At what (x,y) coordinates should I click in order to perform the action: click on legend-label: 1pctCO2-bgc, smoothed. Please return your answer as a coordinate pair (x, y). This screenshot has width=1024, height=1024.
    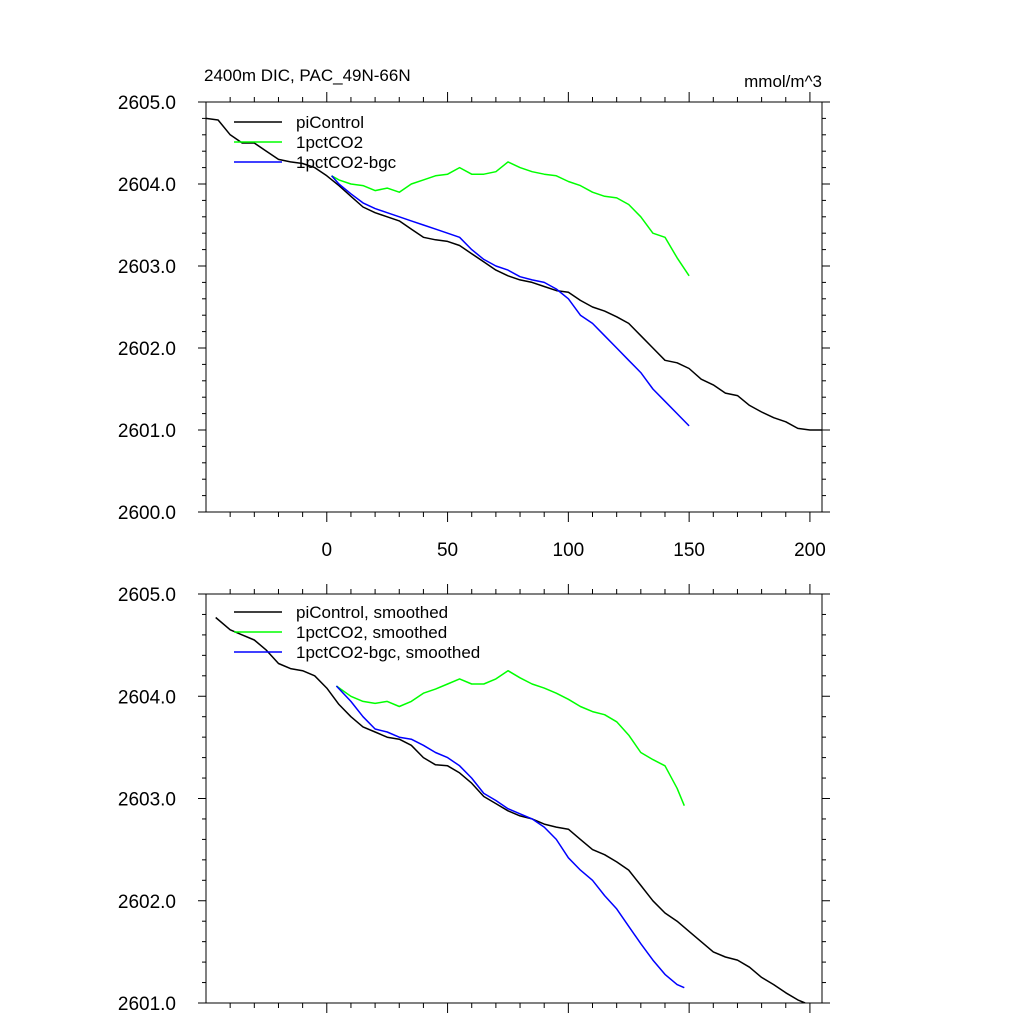
    Looking at the image, I should click on (388, 652).